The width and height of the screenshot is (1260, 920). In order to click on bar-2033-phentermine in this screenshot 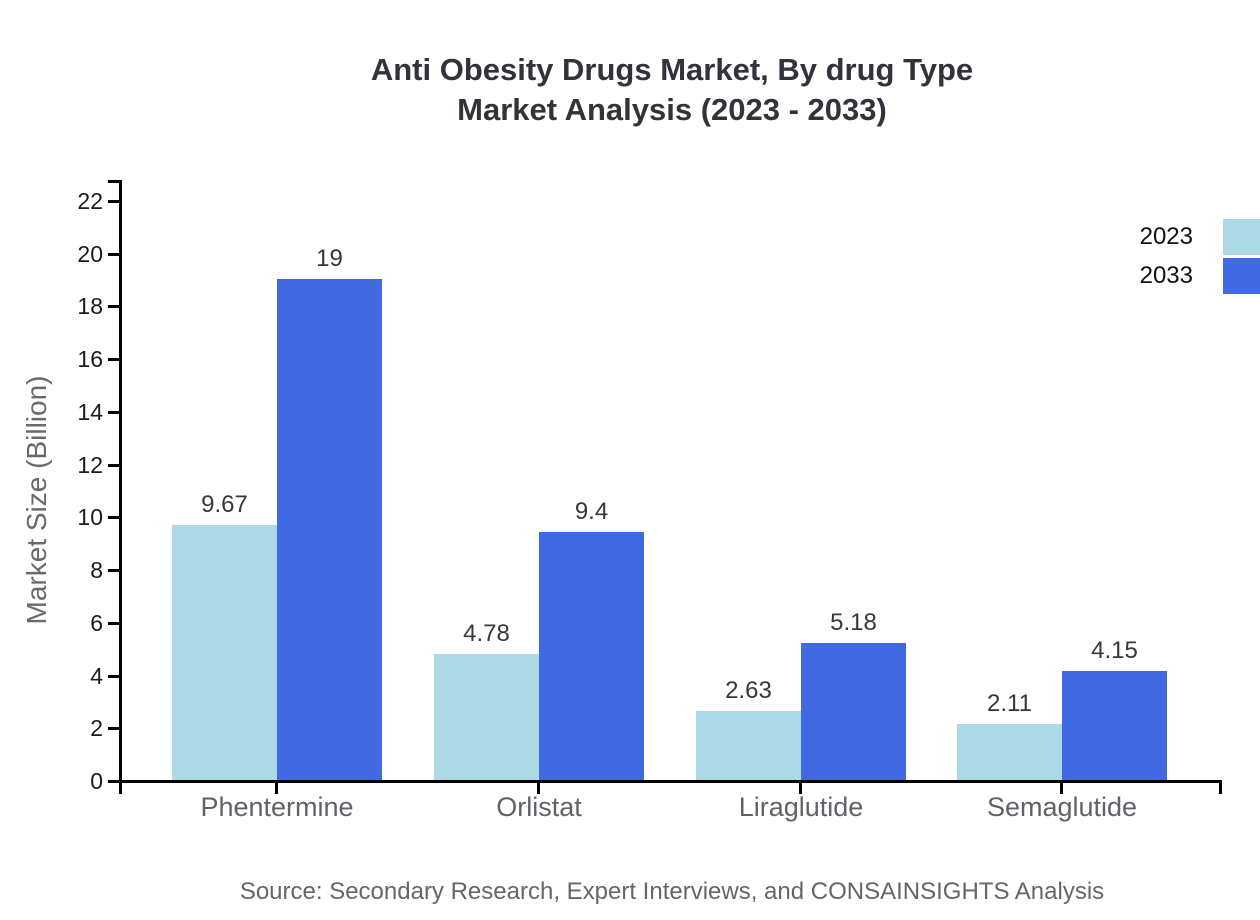, I will do `click(329, 529)`.